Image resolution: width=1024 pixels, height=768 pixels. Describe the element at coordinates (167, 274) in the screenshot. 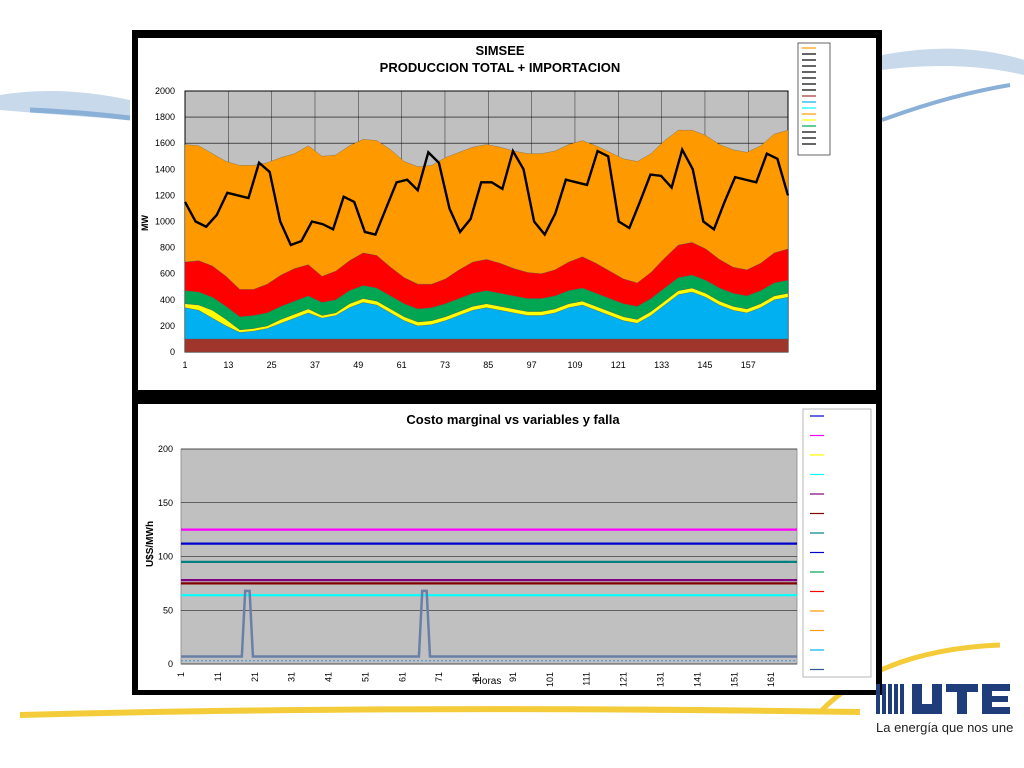

I see `chart1-ytick-label: 600` at that location.